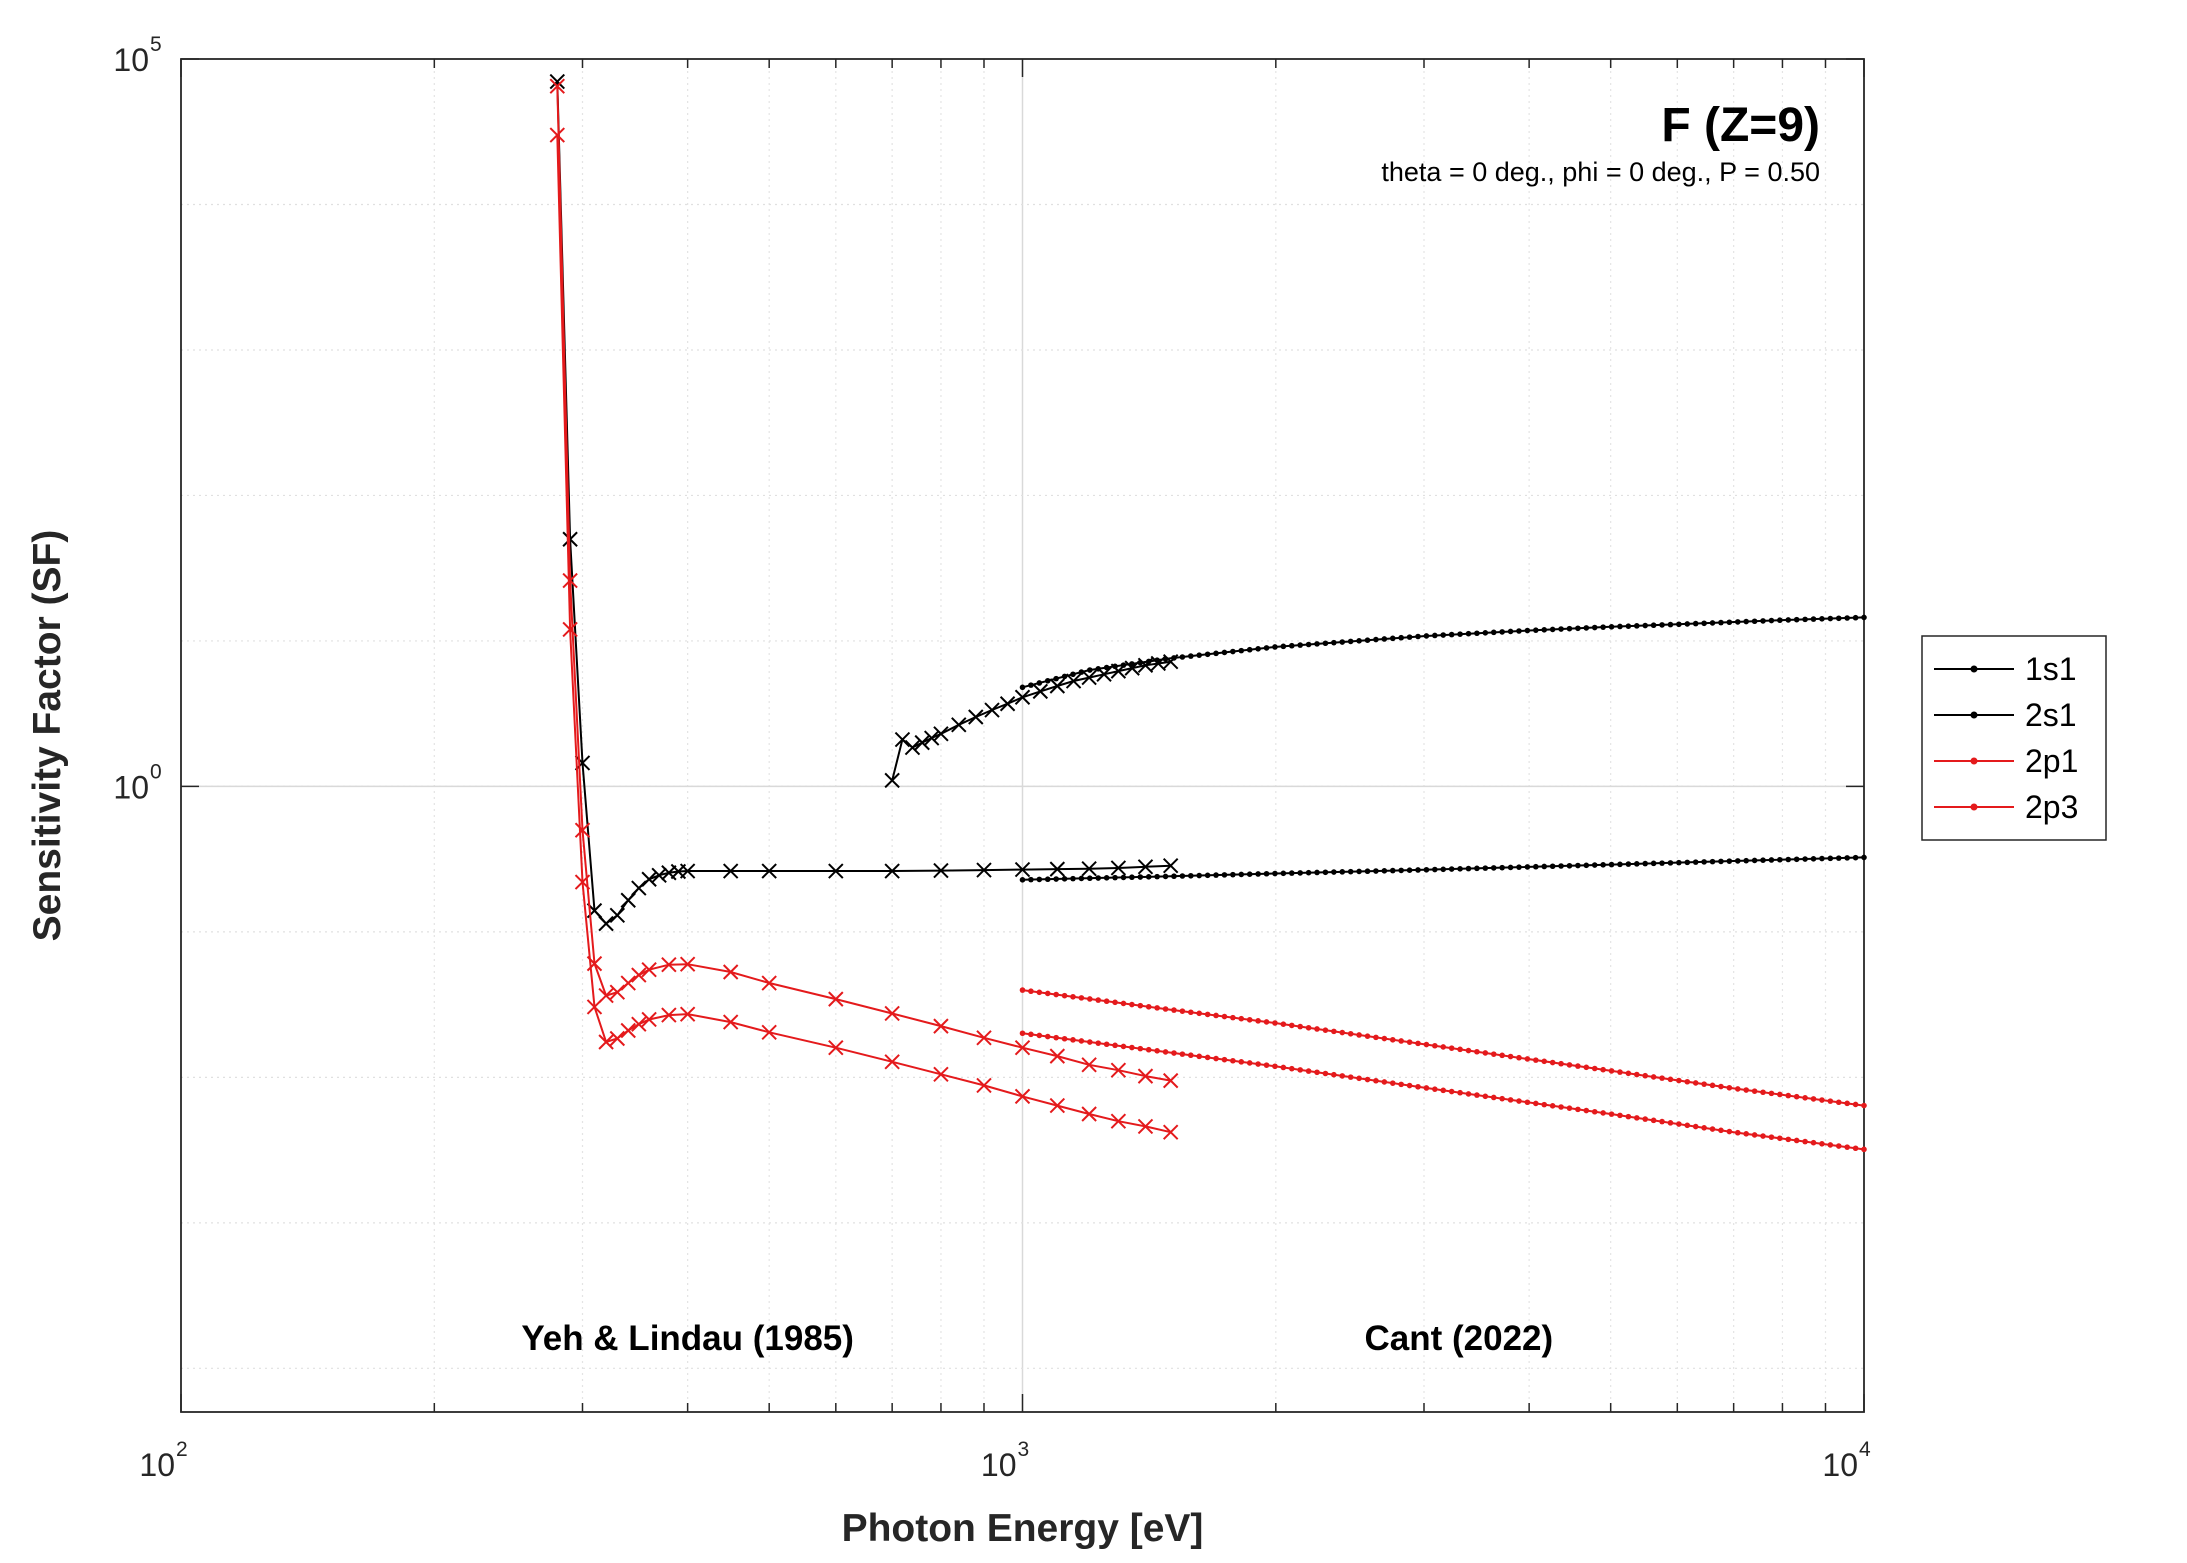 This screenshot has height=1563, width=2187. I want to click on series-2p1, so click(1443, 1091).